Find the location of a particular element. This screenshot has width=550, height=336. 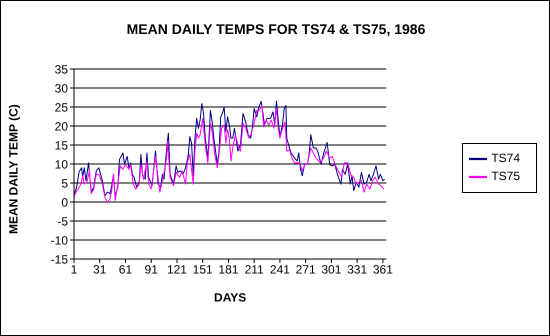

y-tick-label: -10 is located at coordinates (59, 240).